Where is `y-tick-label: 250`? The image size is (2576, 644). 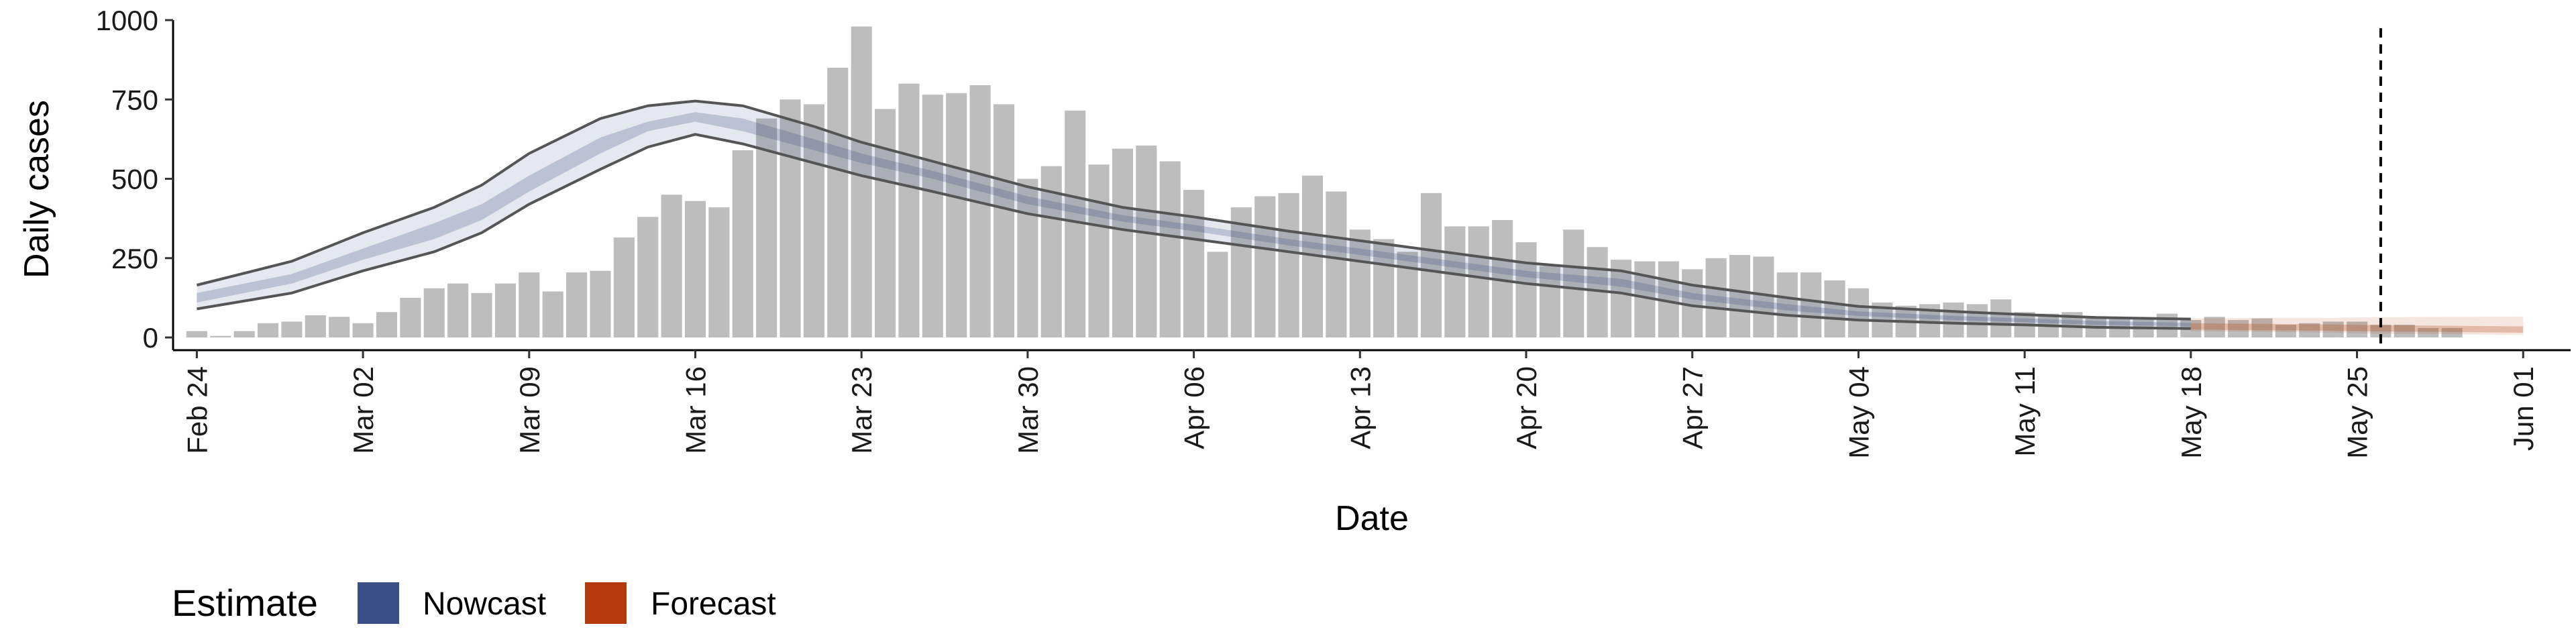 y-tick-label: 250 is located at coordinates (134, 258).